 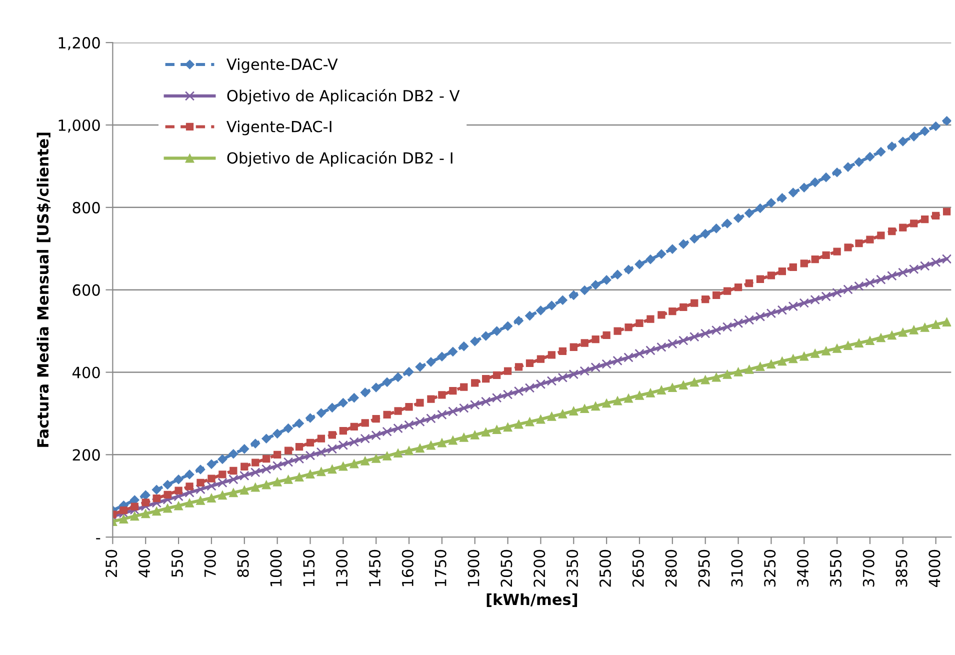 What do you see at coordinates (243, 564) in the screenshot?
I see `x-tick-label: 850` at bounding box center [243, 564].